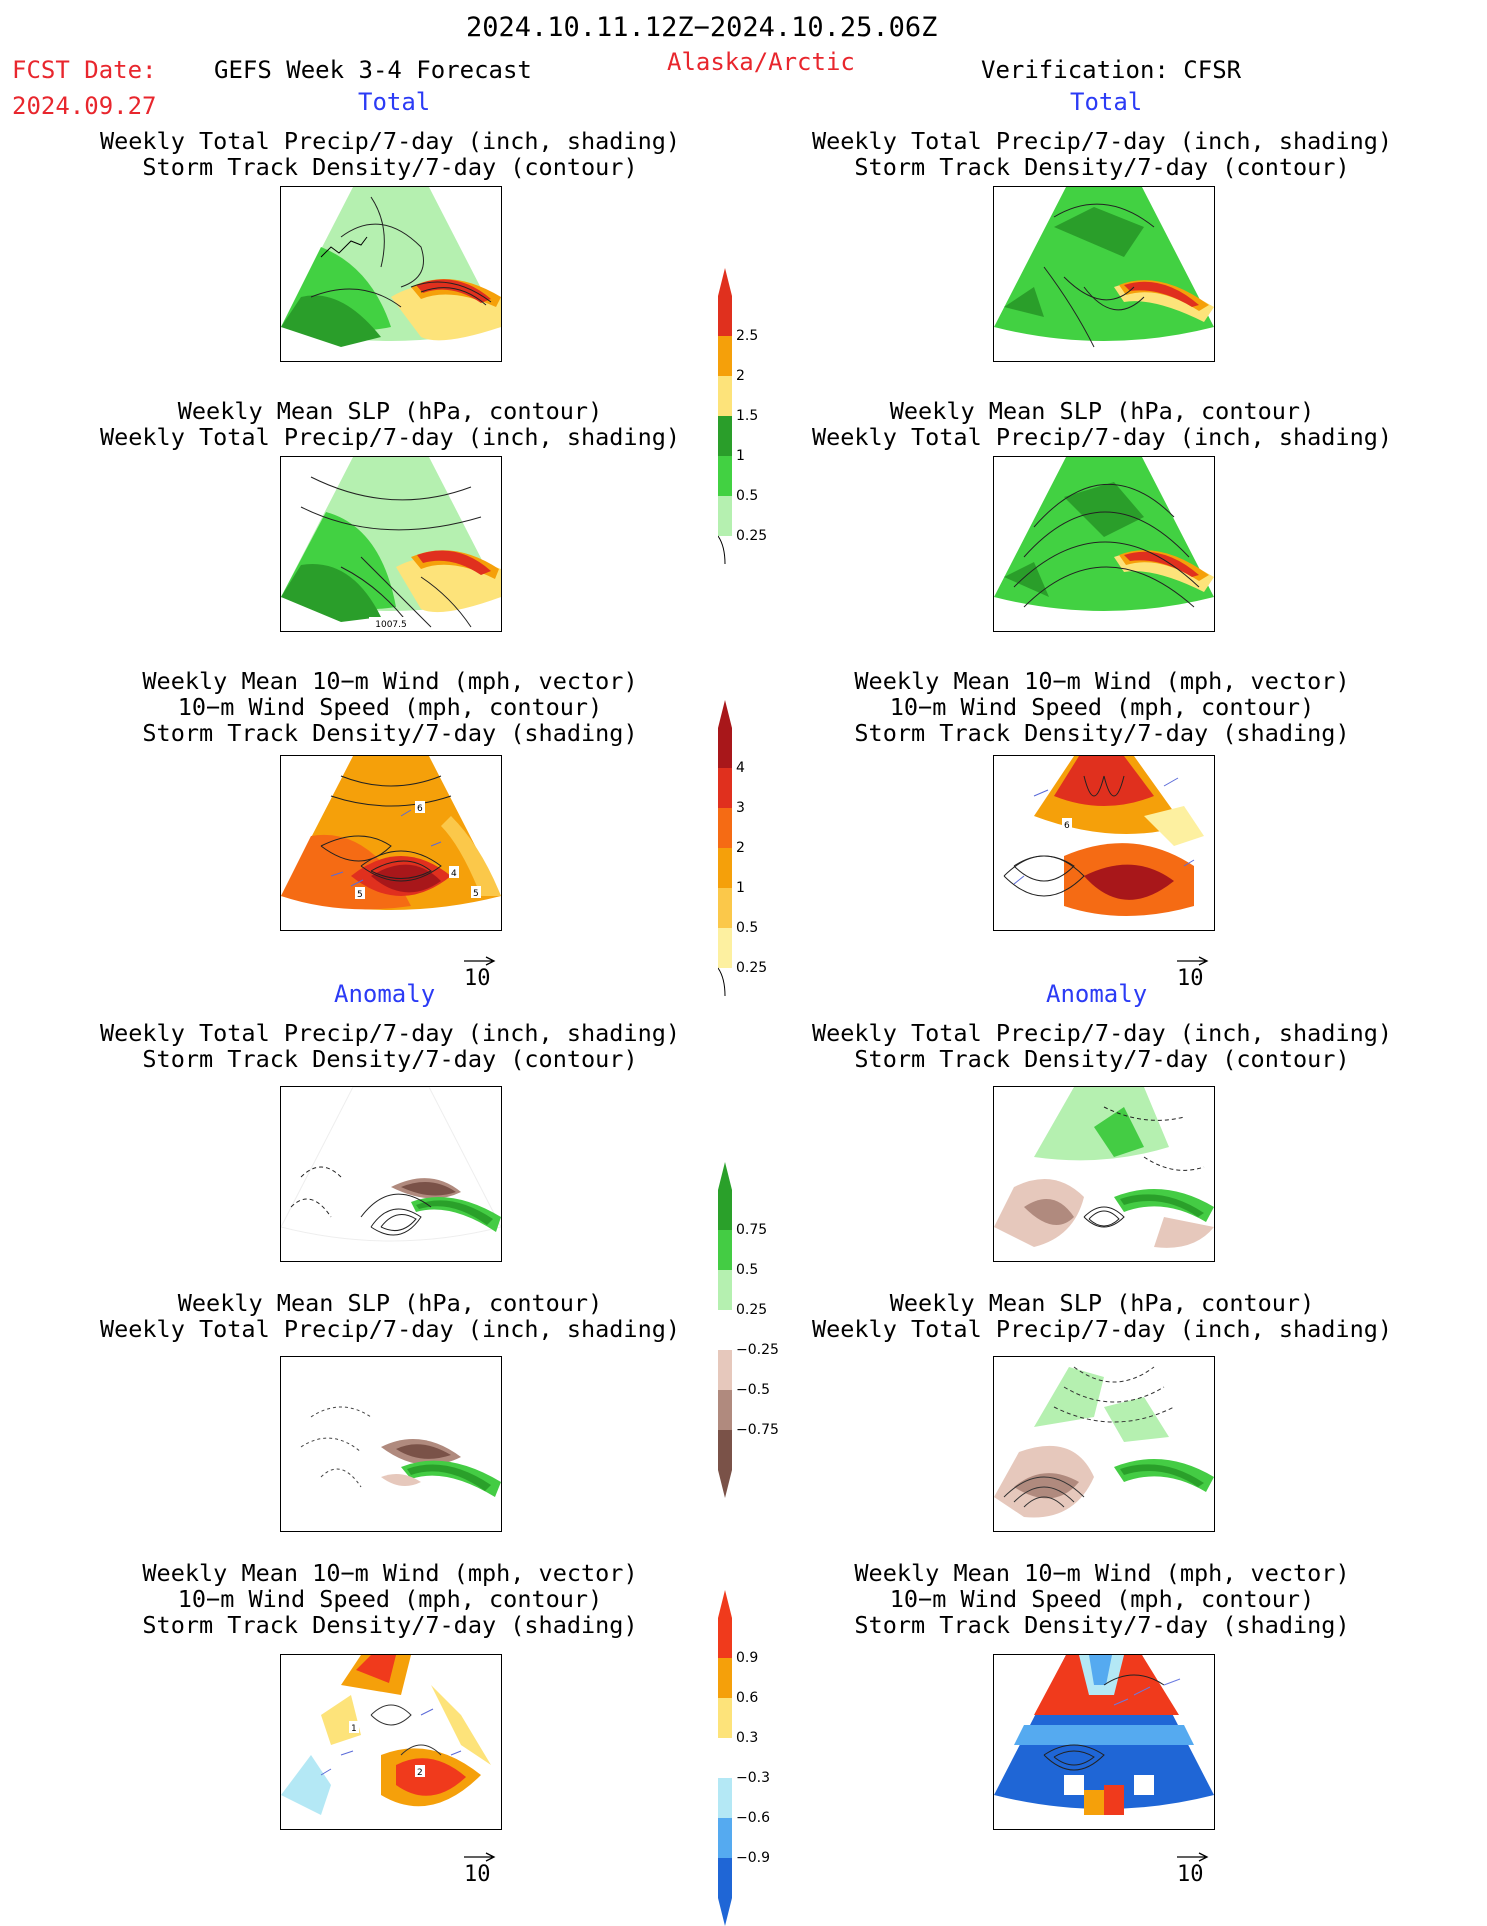 The width and height of the screenshot is (1487, 1926). What do you see at coordinates (752, 1230) in the screenshot?
I see `colorbar-tick-label: 0.75` at bounding box center [752, 1230].